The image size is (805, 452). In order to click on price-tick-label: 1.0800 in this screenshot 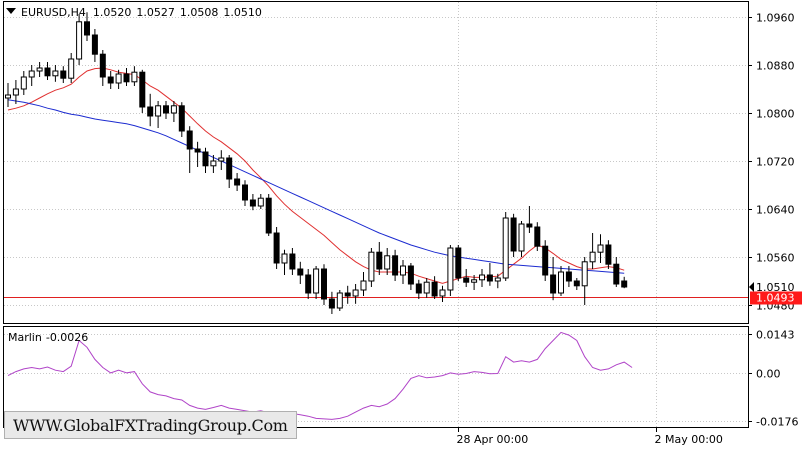, I will do `click(775, 114)`.